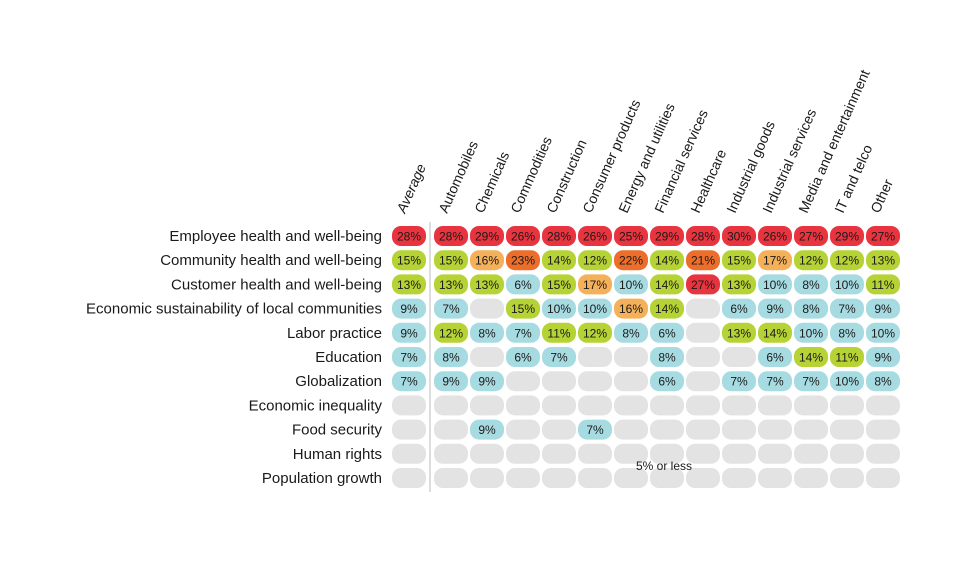  I want to click on row-label-community-health-and-well-being: Community health and well-being, so click(271, 260).